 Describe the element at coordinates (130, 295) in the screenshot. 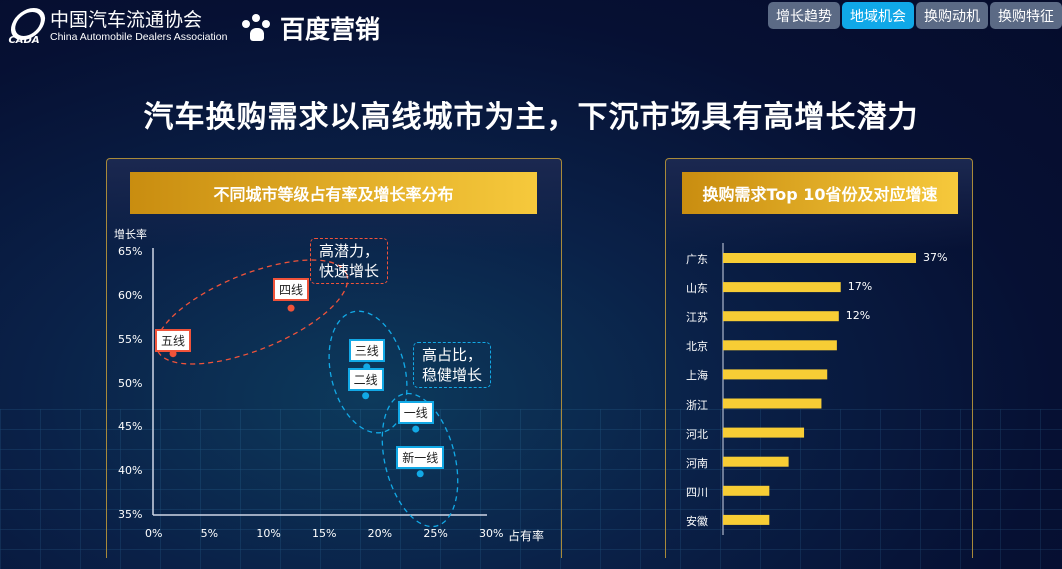

I see `y-tick-label: 60%` at that location.